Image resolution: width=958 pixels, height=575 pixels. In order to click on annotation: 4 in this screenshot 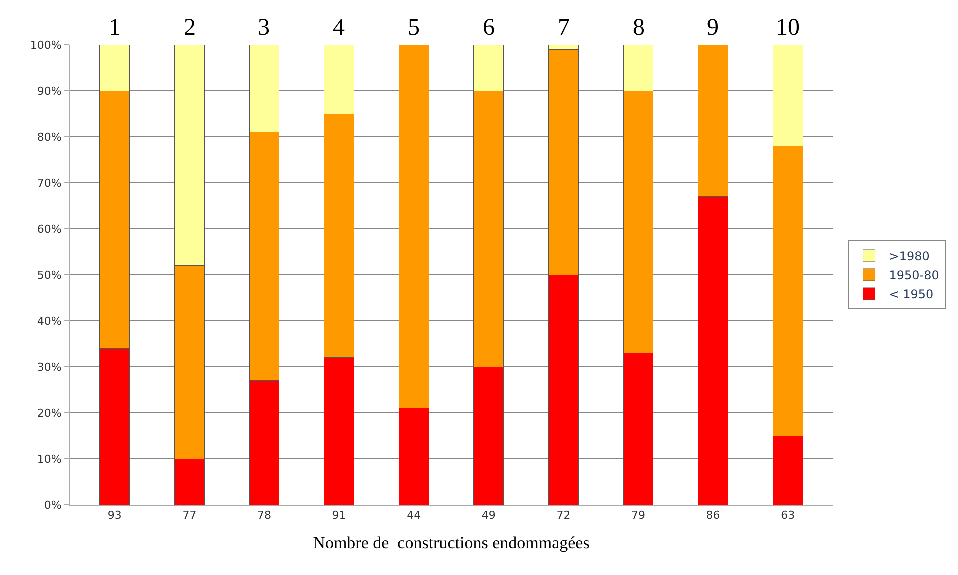, I will do `click(339, 28)`.